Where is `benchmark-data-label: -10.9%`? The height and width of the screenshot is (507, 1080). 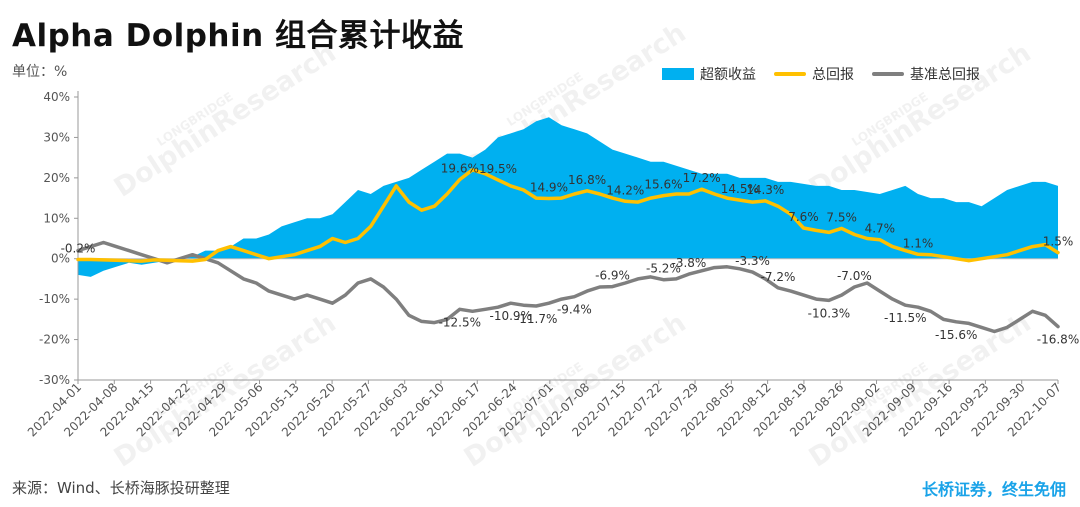 benchmark-data-label: -10.9% is located at coordinates (511, 316).